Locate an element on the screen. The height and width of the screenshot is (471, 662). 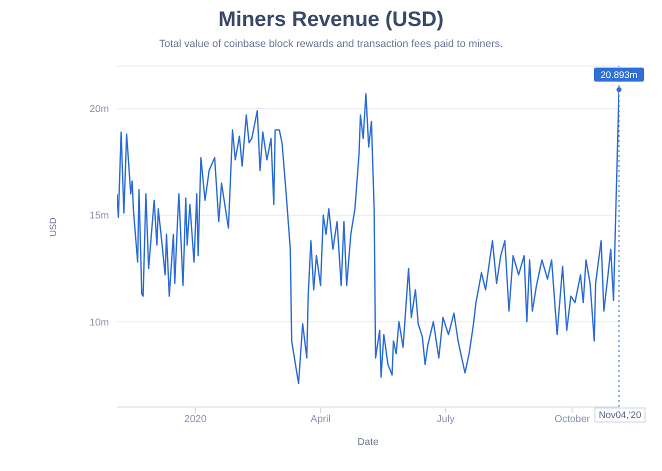
chart-subtitle: Total value of coinbase block rewards and transaction fees paid to miners. is located at coordinates (331, 44).